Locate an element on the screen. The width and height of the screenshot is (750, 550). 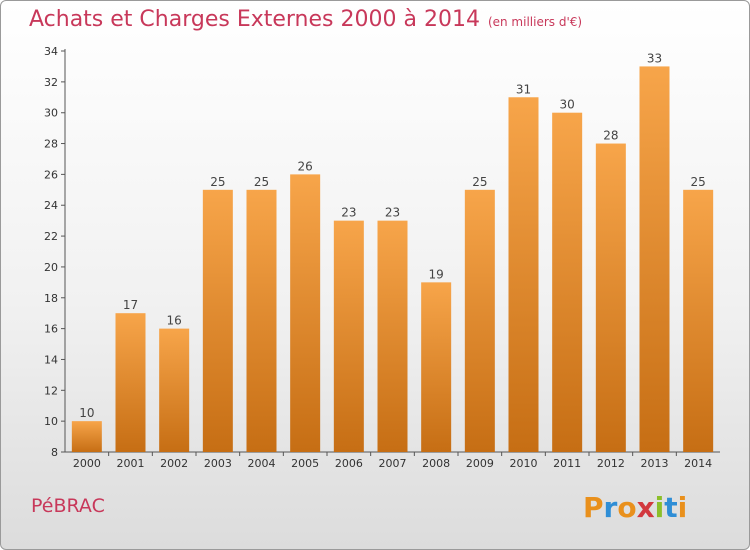
y-tick-label: 32 is located at coordinates (51, 82).